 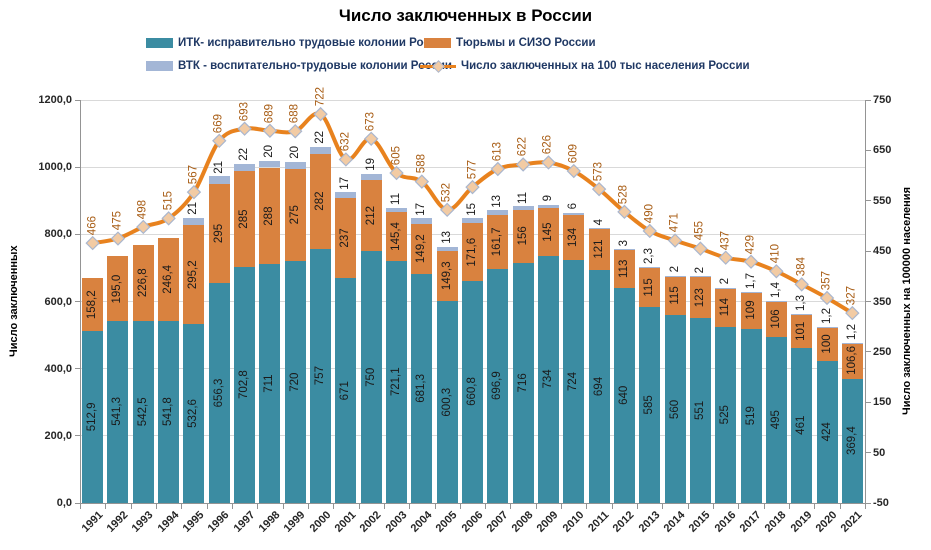 What do you see at coordinates (320, 201) in the screenshot?
I see `bar-label-tyurmy-2000: 282` at bounding box center [320, 201].